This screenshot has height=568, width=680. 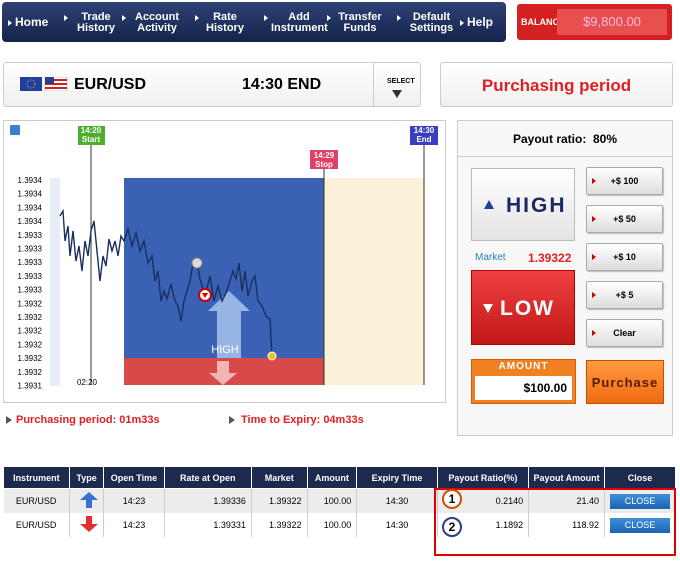 What do you see at coordinates (208, 525) in the screenshot?
I see `cell: 1.39331` at bounding box center [208, 525].